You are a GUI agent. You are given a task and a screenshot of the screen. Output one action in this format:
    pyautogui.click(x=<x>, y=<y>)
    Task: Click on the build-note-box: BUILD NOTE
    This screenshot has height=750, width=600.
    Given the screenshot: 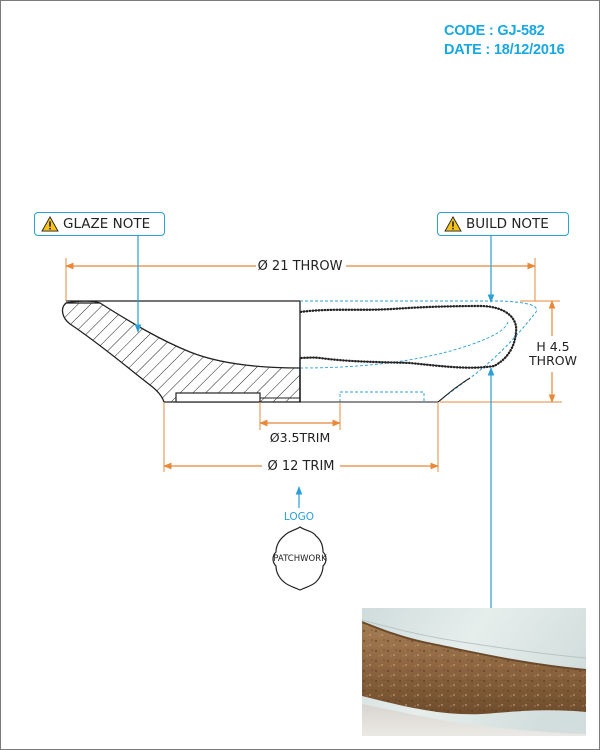 What is the action you would take?
    pyautogui.click(x=503, y=224)
    